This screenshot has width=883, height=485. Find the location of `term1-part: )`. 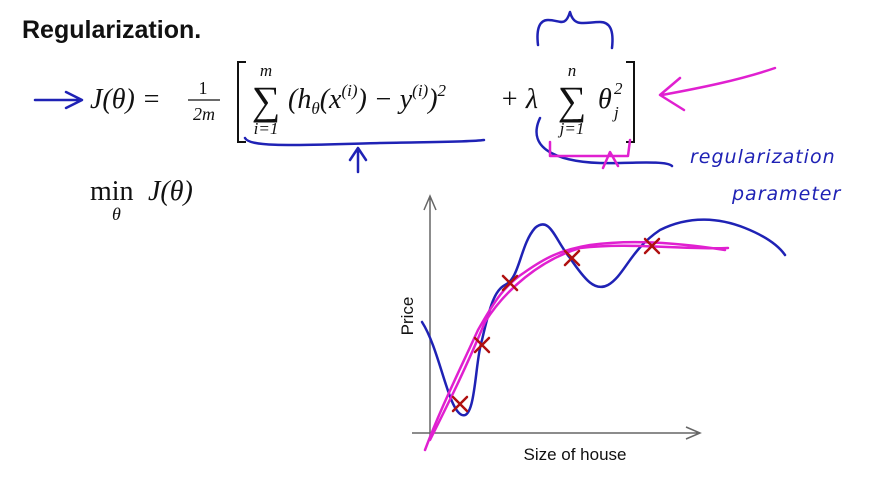

term1-part: ) is located at coordinates (431, 99).